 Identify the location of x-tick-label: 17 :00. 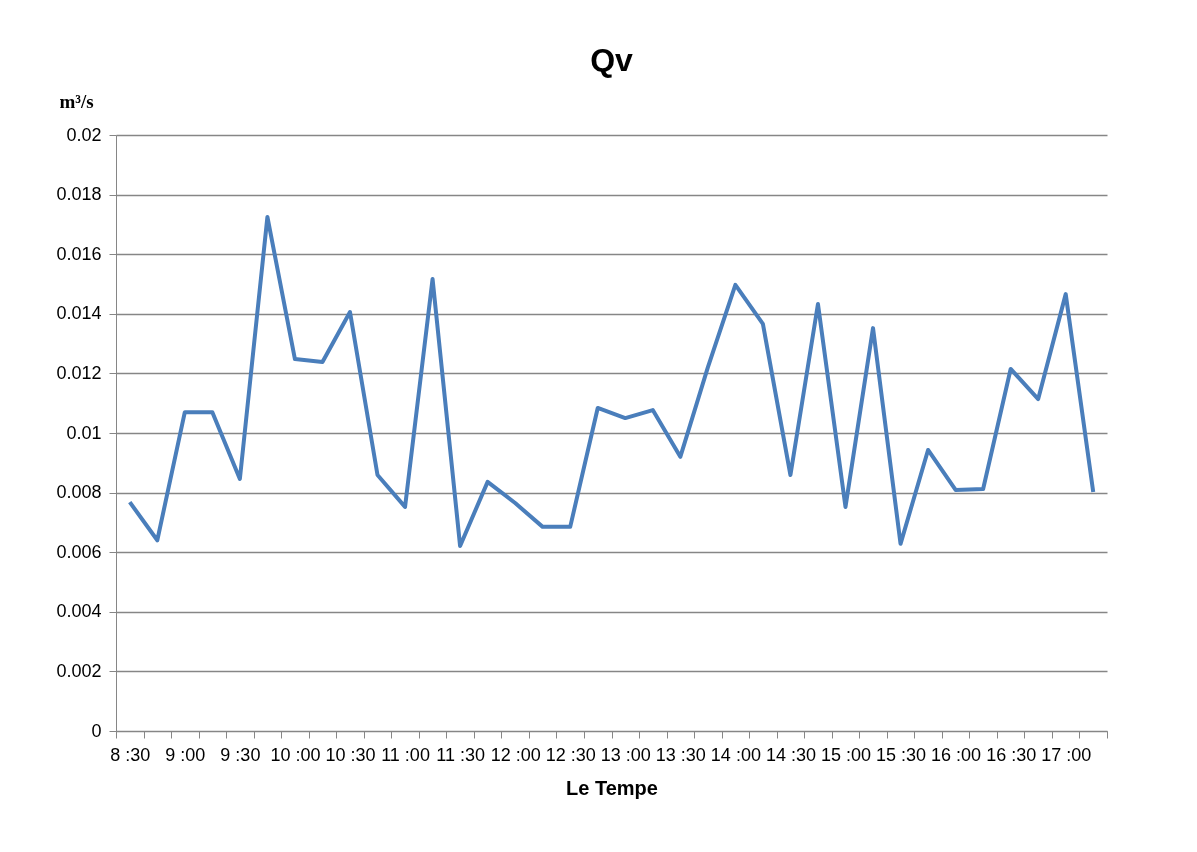
(1066, 754).